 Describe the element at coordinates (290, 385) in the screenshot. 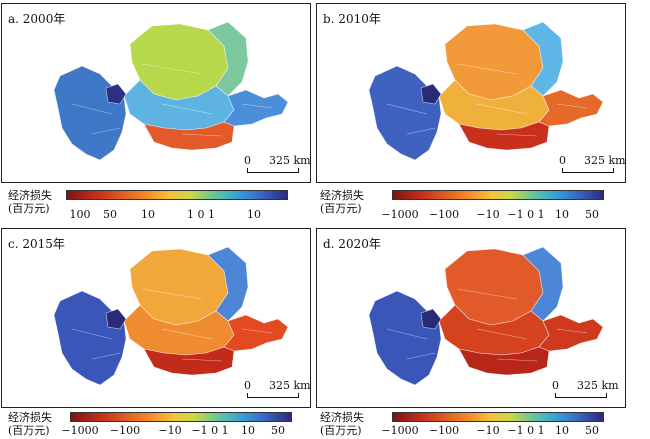

I see `scale-distance-c: 325 km` at that location.